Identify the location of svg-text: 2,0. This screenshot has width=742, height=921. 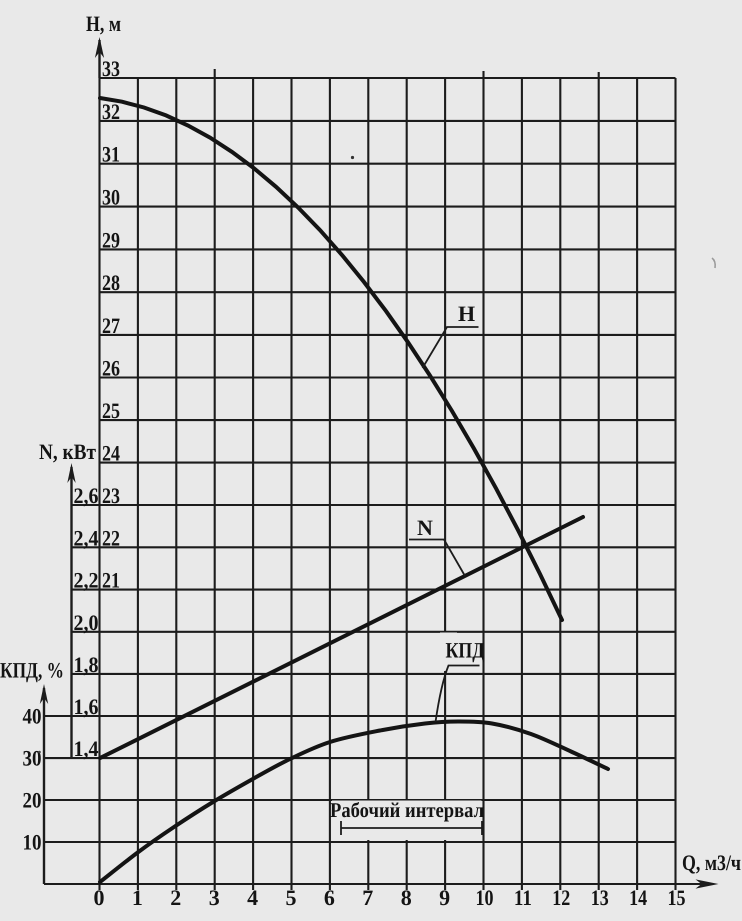
(86, 622).